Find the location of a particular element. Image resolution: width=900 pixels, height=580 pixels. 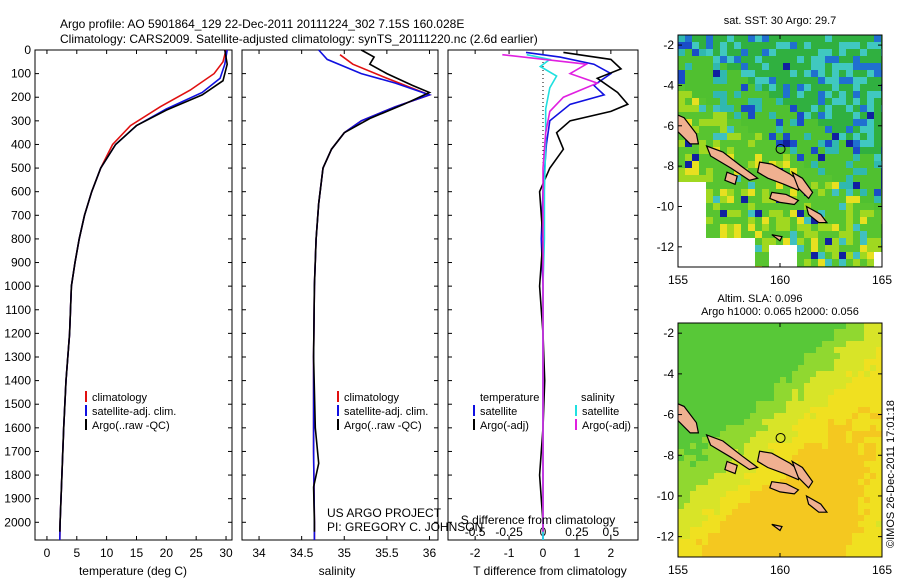

series-line-climatology is located at coordinates (372, 297).